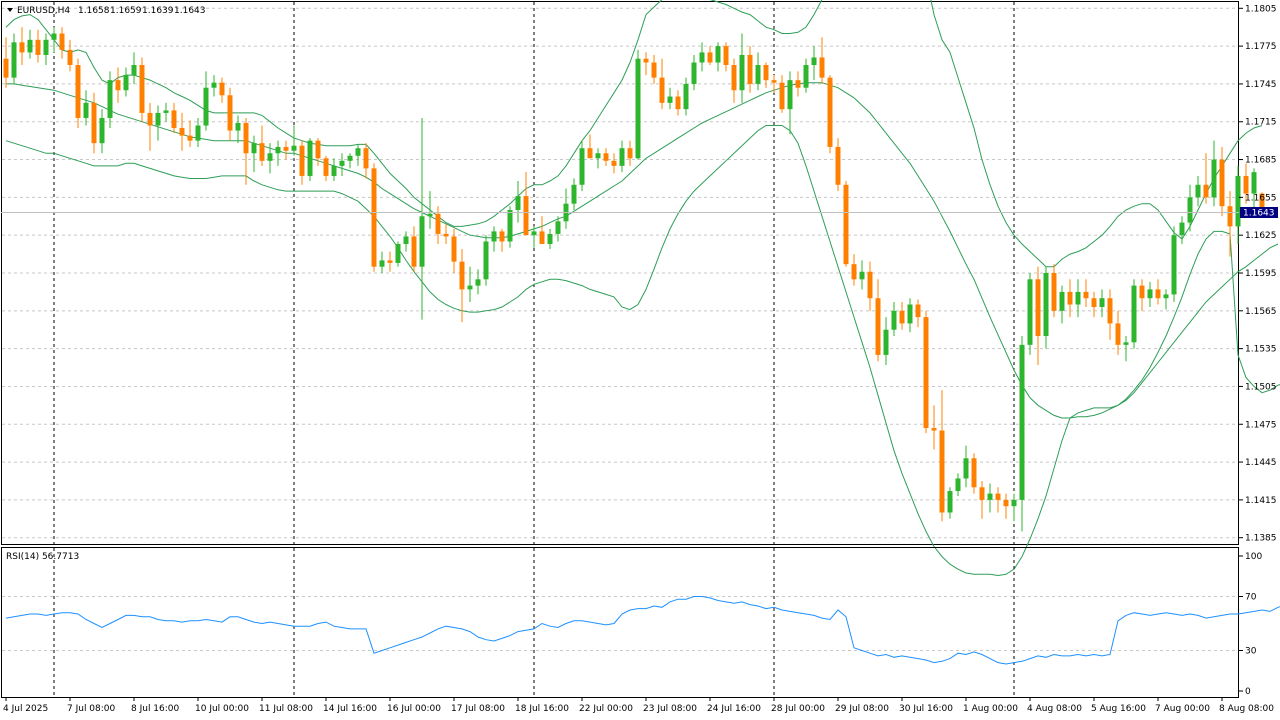 This screenshot has height=720, width=1280. Describe the element at coordinates (10, 10) in the screenshot. I see `dropdown-triangle-icon` at that location.